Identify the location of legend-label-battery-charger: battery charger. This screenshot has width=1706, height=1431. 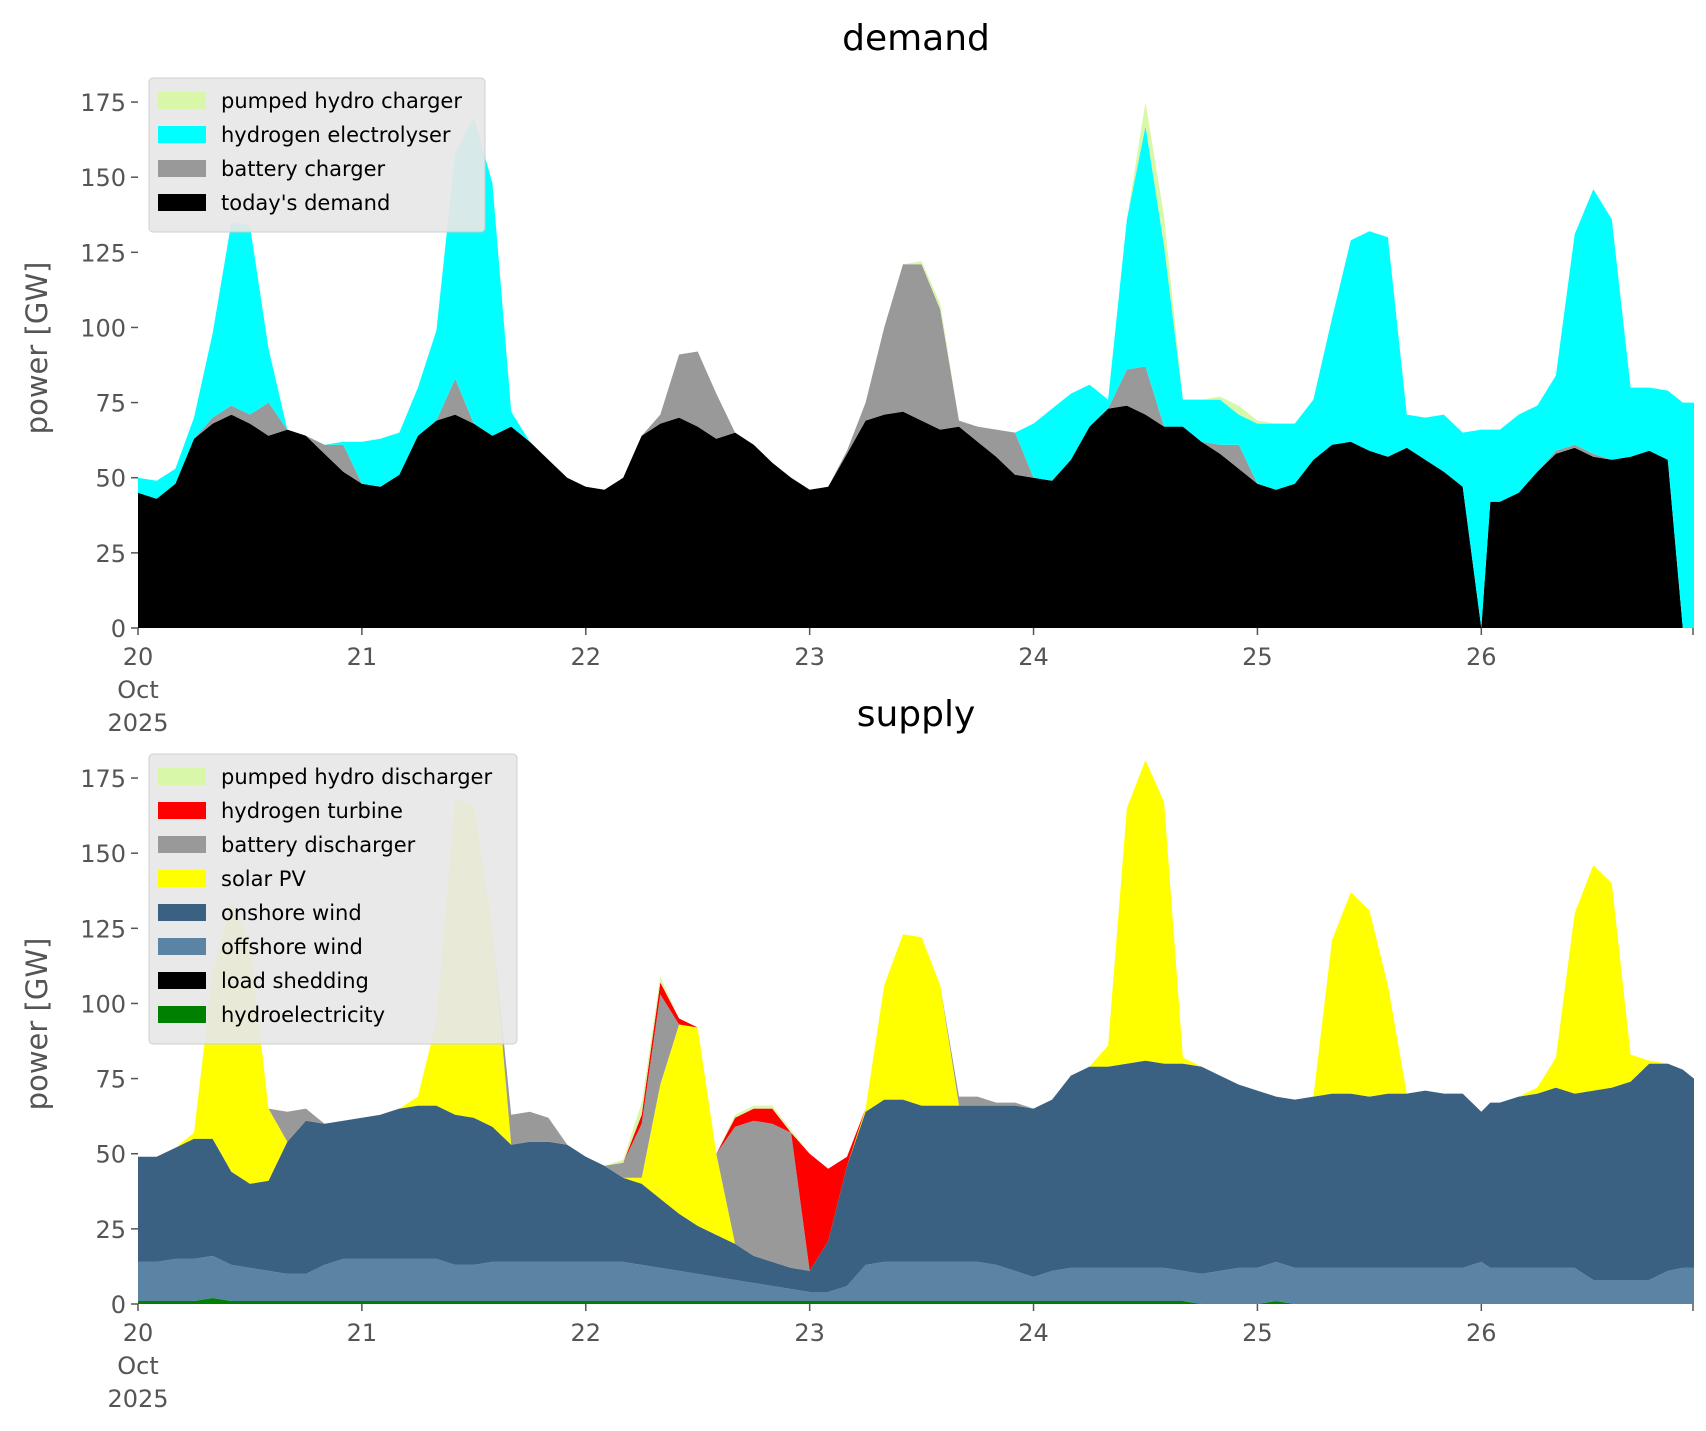
(303, 169).